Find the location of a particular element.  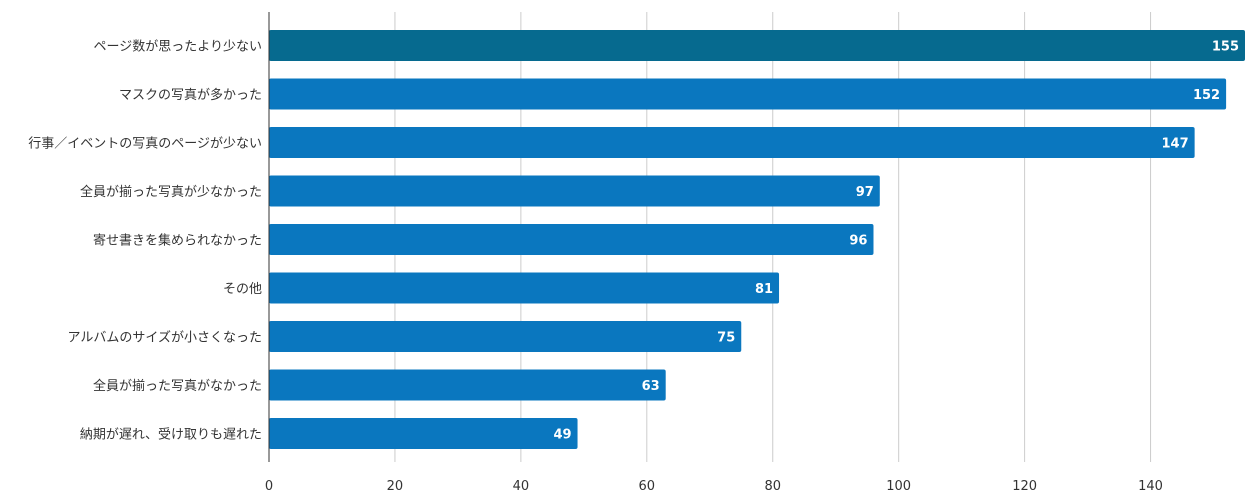

x-tick-label: 80 is located at coordinates (772, 486).